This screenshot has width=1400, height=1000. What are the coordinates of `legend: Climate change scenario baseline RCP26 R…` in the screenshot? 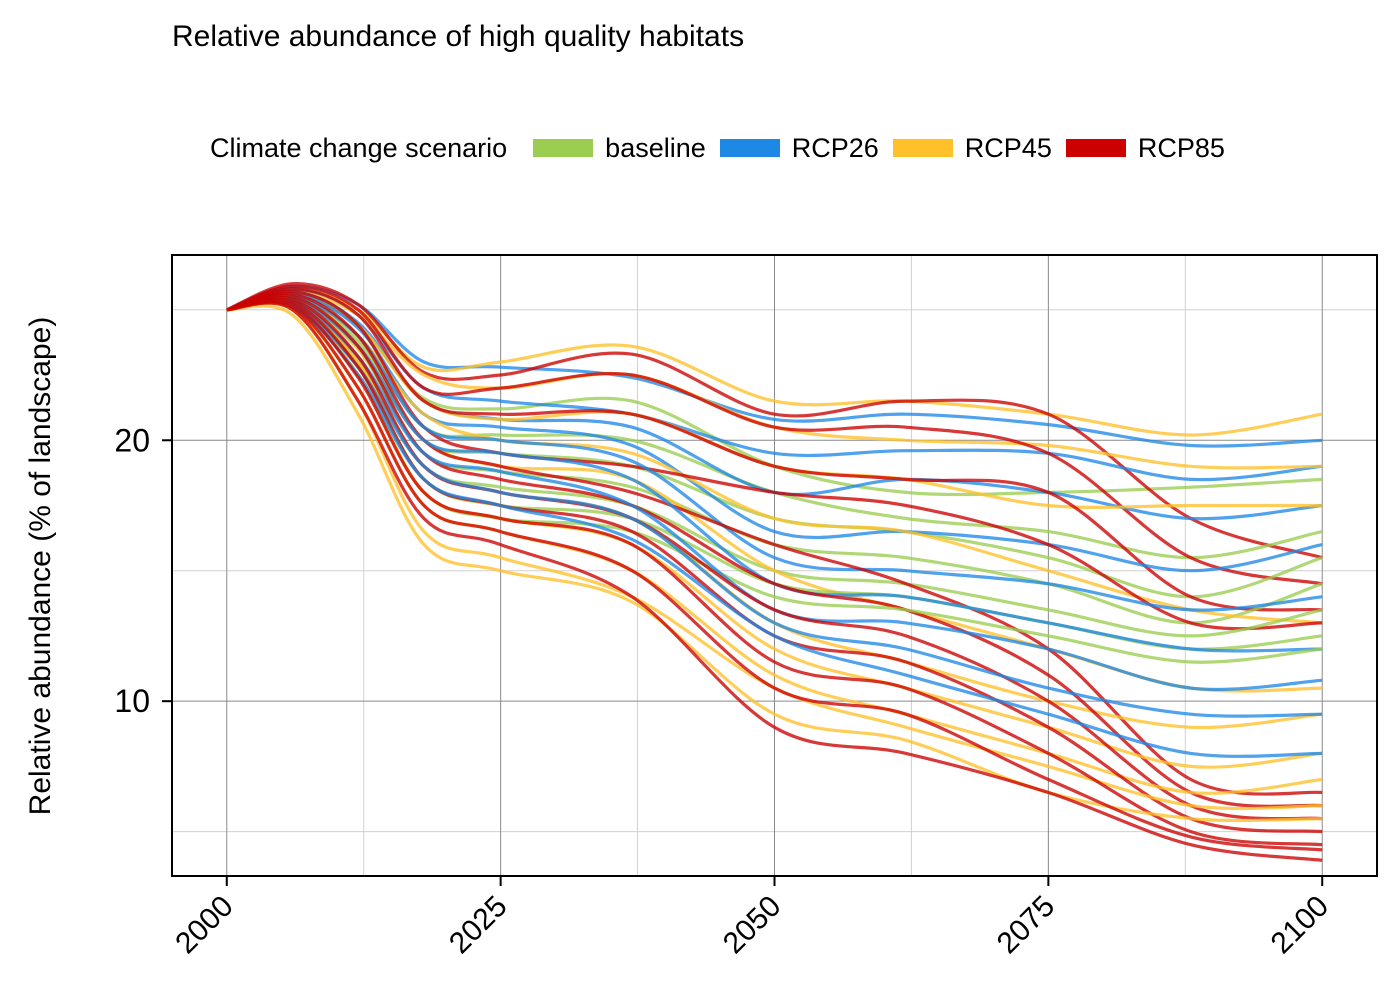 It's located at (724, 148).